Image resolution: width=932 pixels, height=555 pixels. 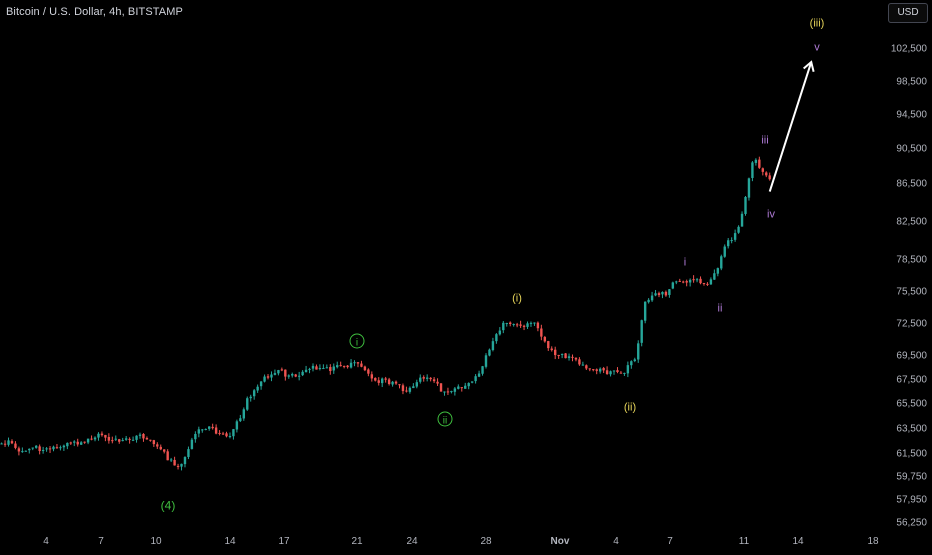 I want to click on time-tick-label: 24, so click(x=412, y=541).